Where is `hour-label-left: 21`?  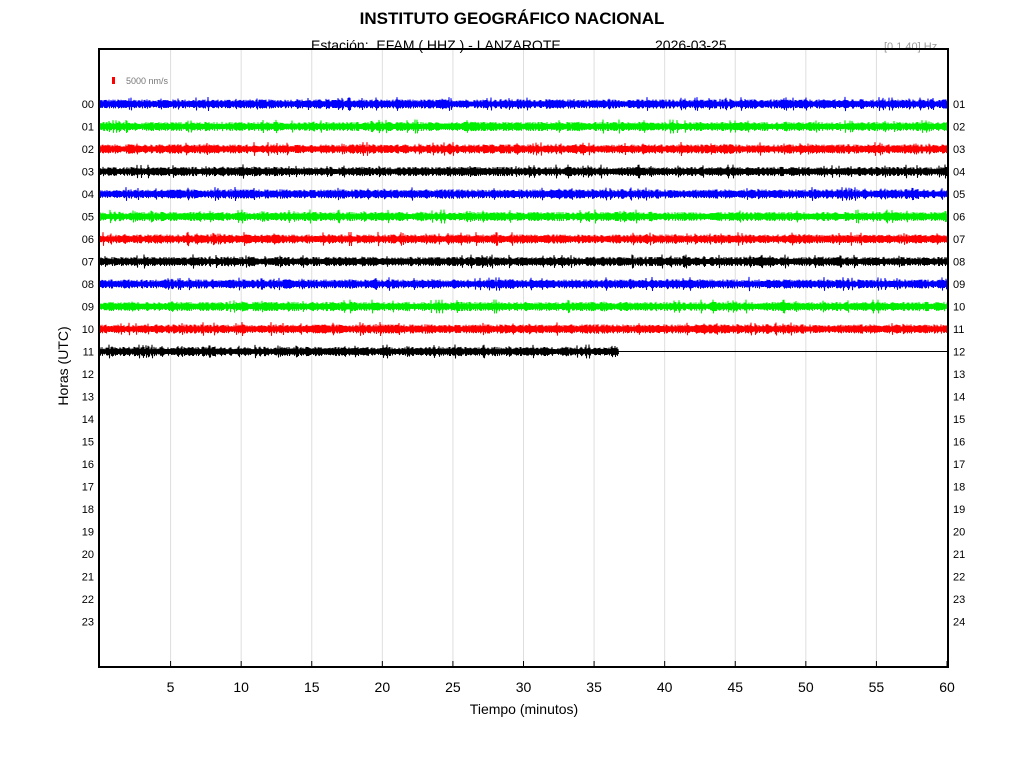
hour-label-left: 21 is located at coordinates (88, 578).